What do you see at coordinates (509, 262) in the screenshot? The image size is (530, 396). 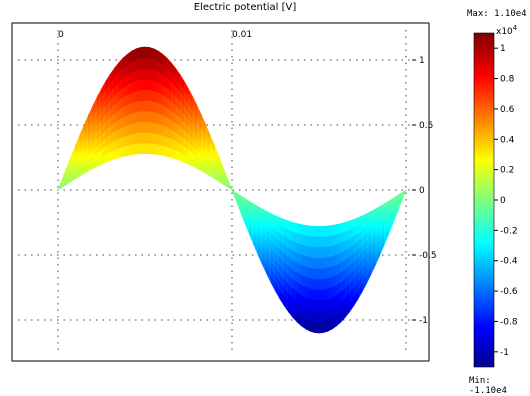 I see `colorbar-tick-label: -0.4` at bounding box center [509, 262].